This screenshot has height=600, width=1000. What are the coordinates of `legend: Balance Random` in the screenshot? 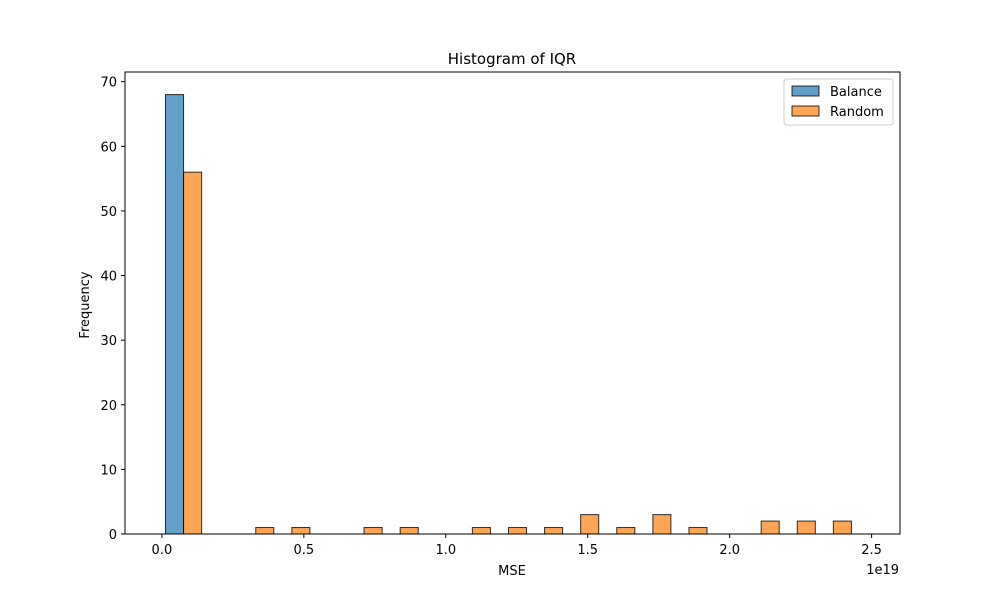 It's located at (838, 102).